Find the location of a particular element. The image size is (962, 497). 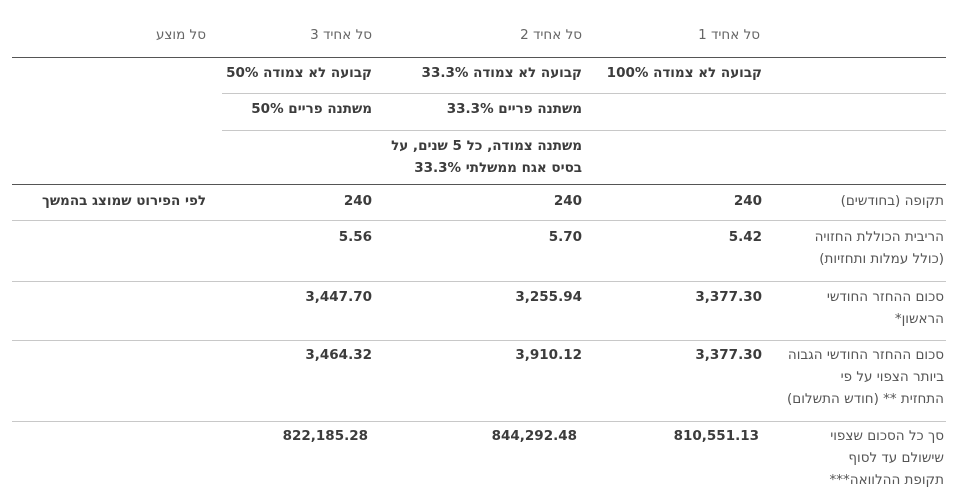

rate-label-line2: (כולל עמלות ותחזיות) is located at coordinates (881, 259).